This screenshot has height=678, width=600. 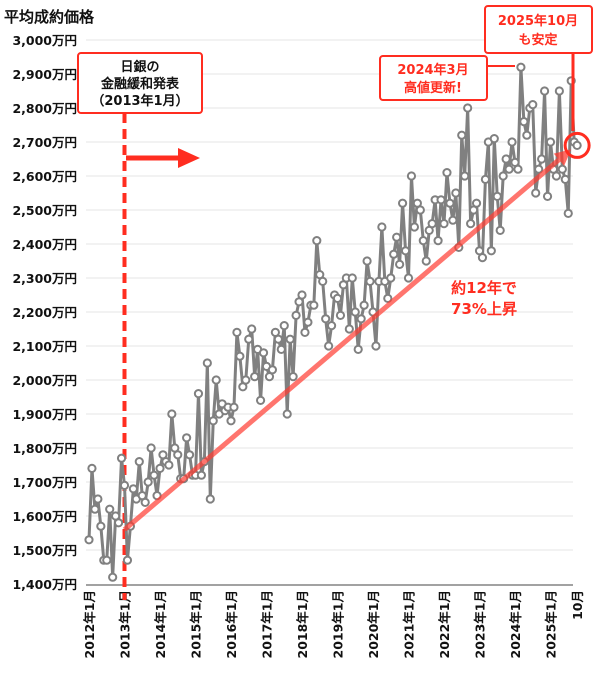 I want to click on chart-title: 平均成約価格, so click(x=49, y=17).